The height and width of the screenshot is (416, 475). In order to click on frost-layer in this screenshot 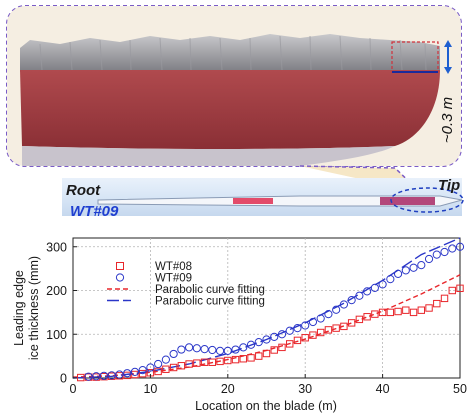, I will do `click(230, 53)`.